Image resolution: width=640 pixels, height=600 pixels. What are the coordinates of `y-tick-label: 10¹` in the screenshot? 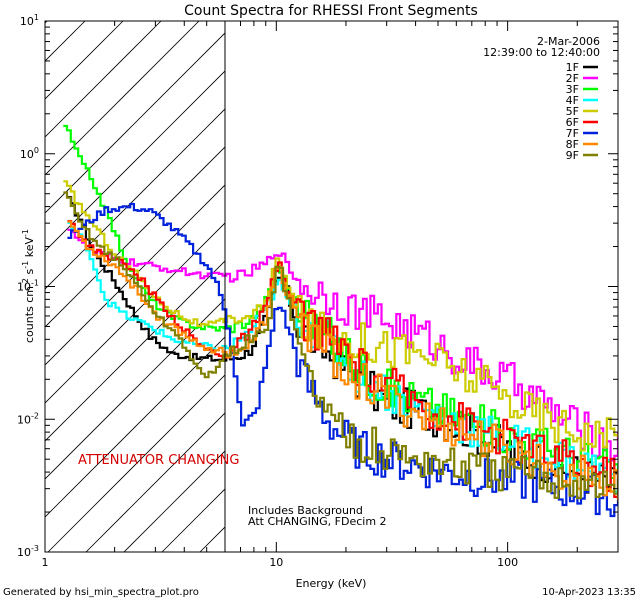 It's located at (29, 20).